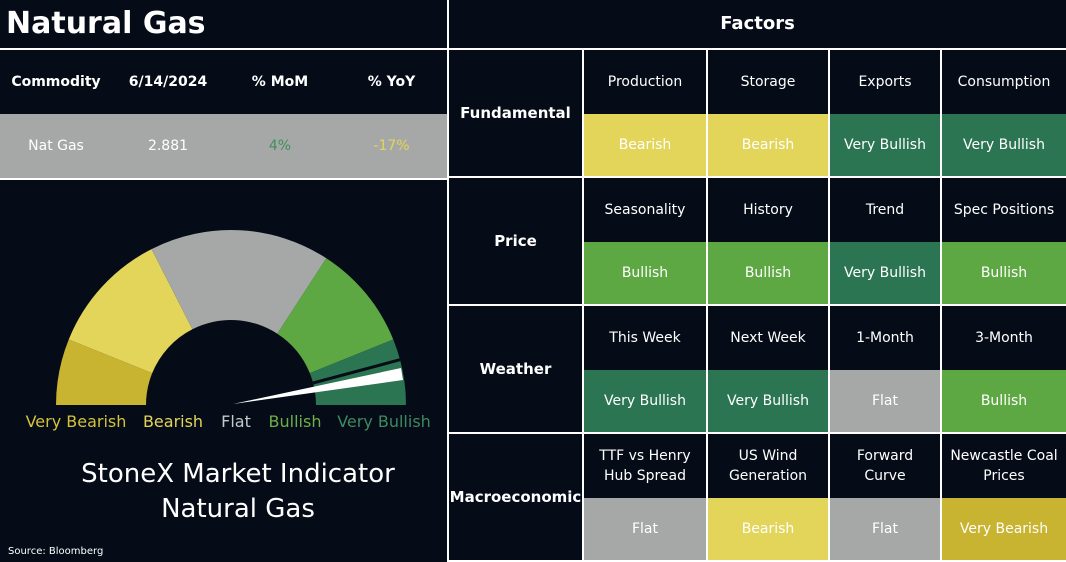 The height and width of the screenshot is (562, 1066). What do you see at coordinates (1004, 529) in the screenshot?
I see `factor-rating: Very Bearish` at bounding box center [1004, 529].